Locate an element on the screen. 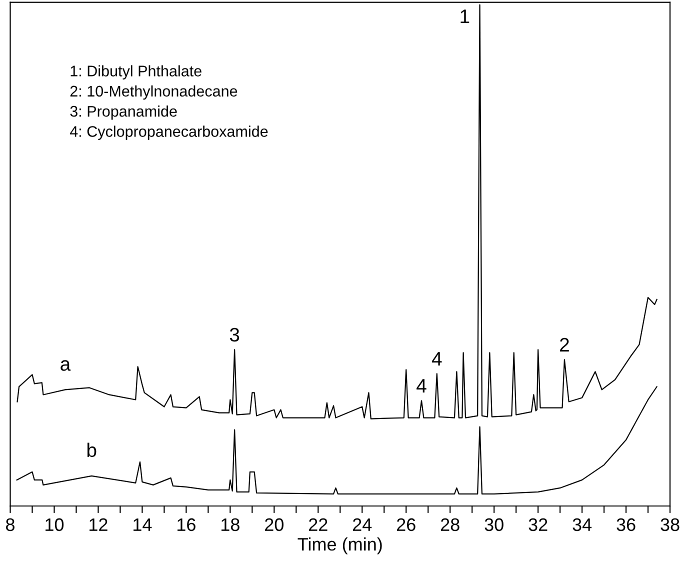 Image resolution: width=683 pixels, height=566 pixels. x-tick-label: 12 is located at coordinates (99, 524).